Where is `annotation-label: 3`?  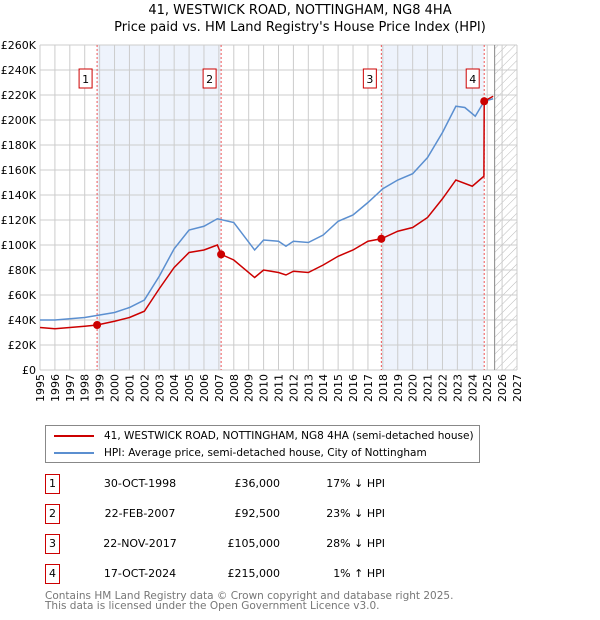 annotation-label: 3 is located at coordinates (369, 78).